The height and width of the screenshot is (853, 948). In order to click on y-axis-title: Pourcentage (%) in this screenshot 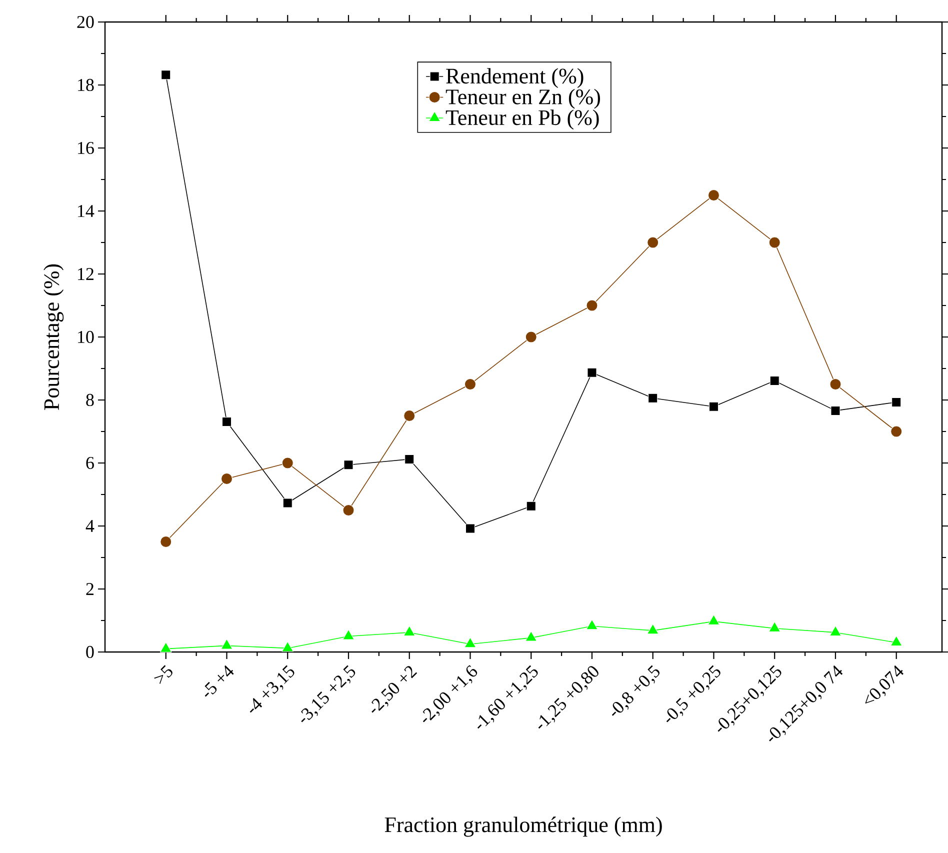, I will do `click(54, 337)`.